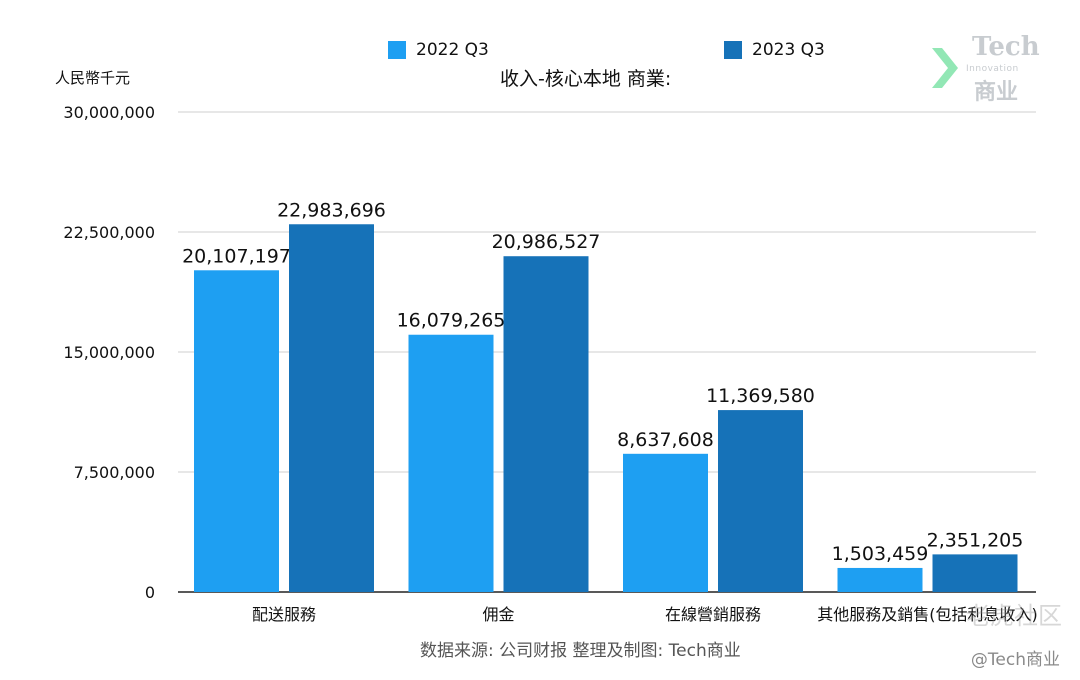 Image resolution: width=1080 pixels, height=680 pixels. Describe the element at coordinates (451, 321) in the screenshot. I see `data-label: 16,079,265` at that location.